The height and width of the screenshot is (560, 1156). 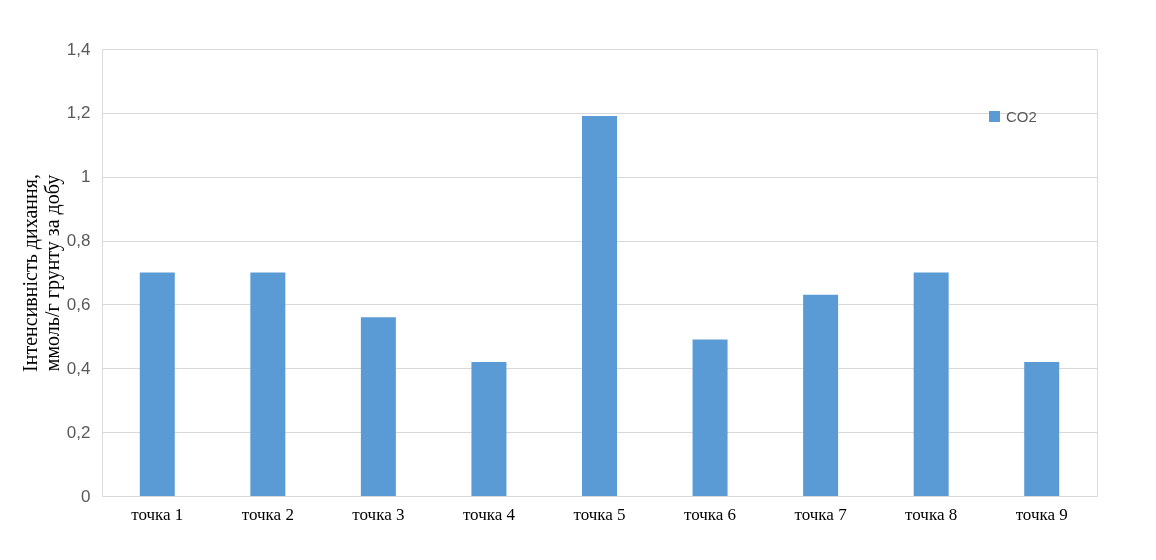 What do you see at coordinates (599, 514) in the screenshot?
I see `x-tick-label: точка 5` at bounding box center [599, 514].